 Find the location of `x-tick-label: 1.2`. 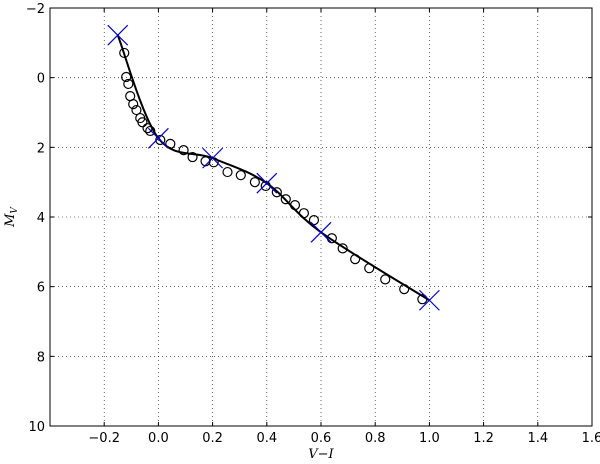

x-tick-label: 1.2 is located at coordinates (483, 438).